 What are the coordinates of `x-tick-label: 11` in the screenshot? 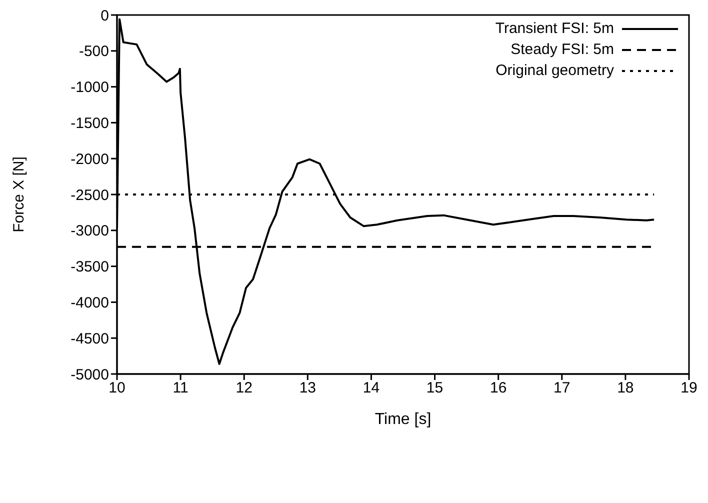 It's located at (180, 388).